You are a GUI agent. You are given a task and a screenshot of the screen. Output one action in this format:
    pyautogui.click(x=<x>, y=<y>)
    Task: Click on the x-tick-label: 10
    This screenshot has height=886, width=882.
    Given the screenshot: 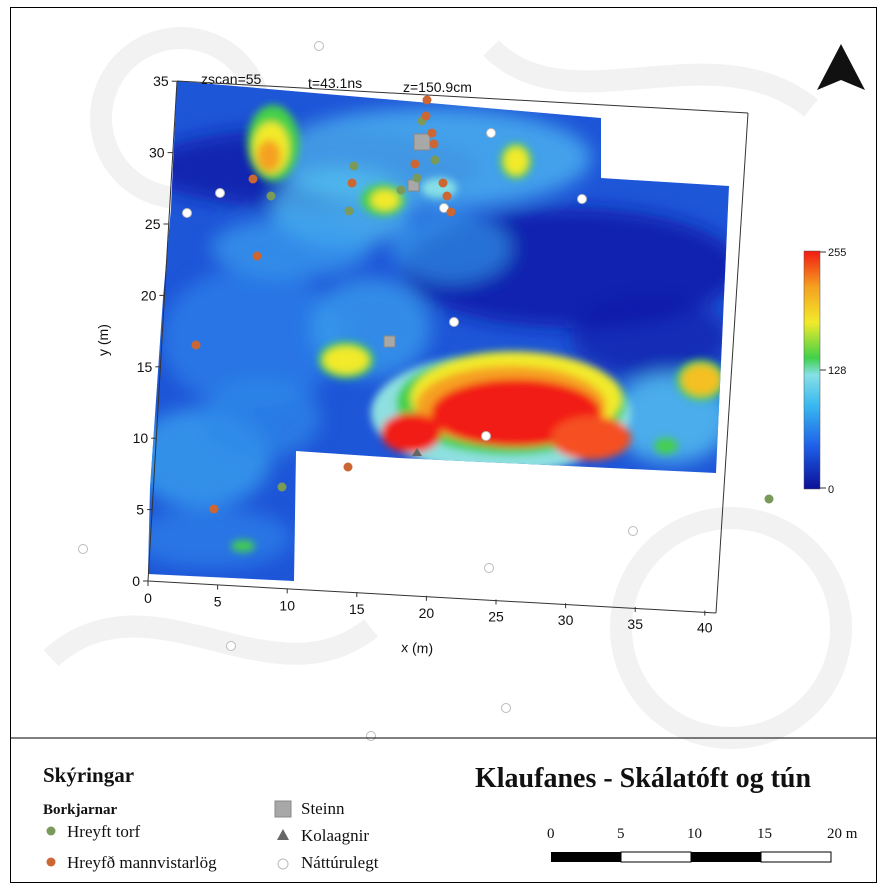 What is the action you would take?
    pyautogui.click(x=287, y=605)
    